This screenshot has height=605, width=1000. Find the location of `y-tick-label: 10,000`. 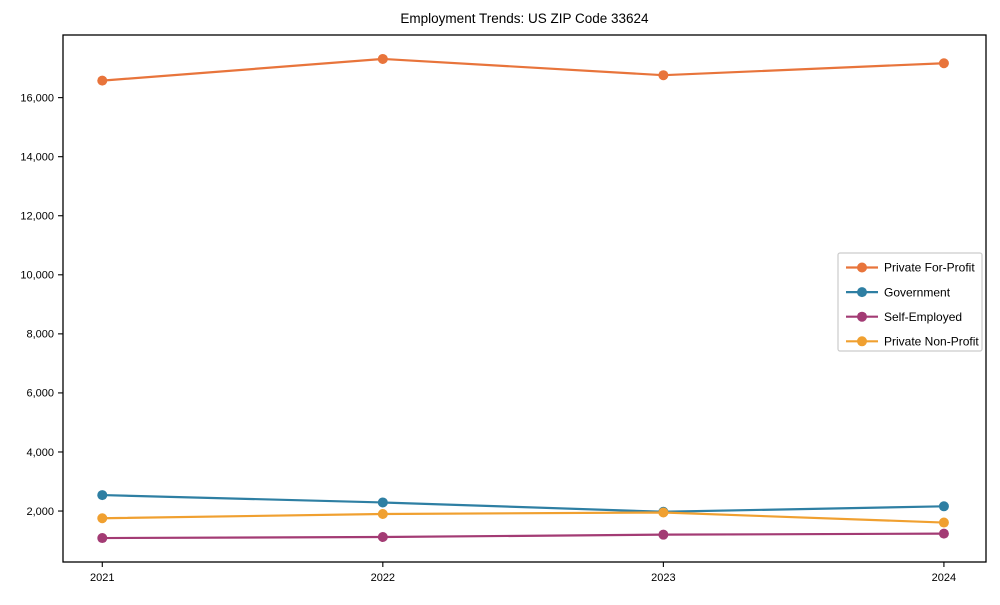

y-tick-label: 10,000 is located at coordinates (37, 276).